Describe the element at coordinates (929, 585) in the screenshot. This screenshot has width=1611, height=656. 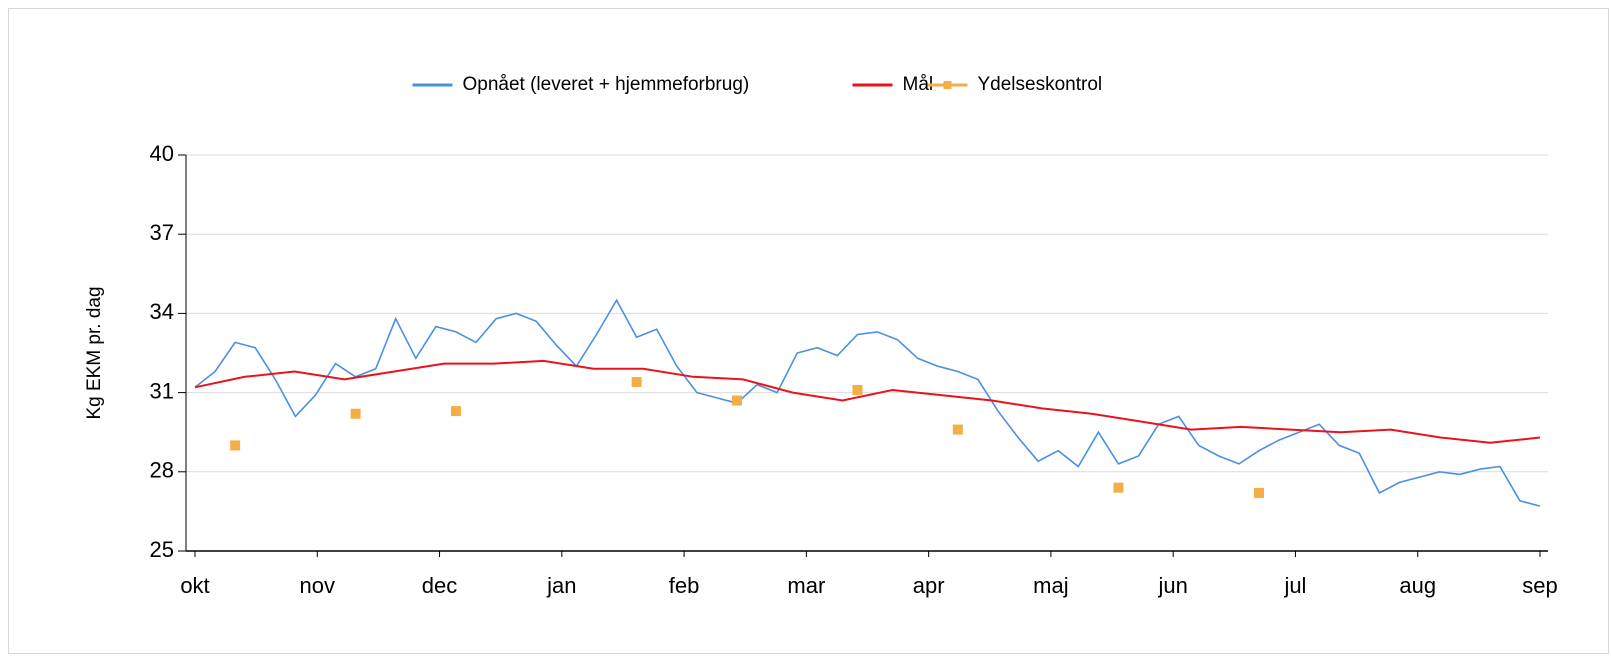
I see `x-tick-label: apr` at that location.